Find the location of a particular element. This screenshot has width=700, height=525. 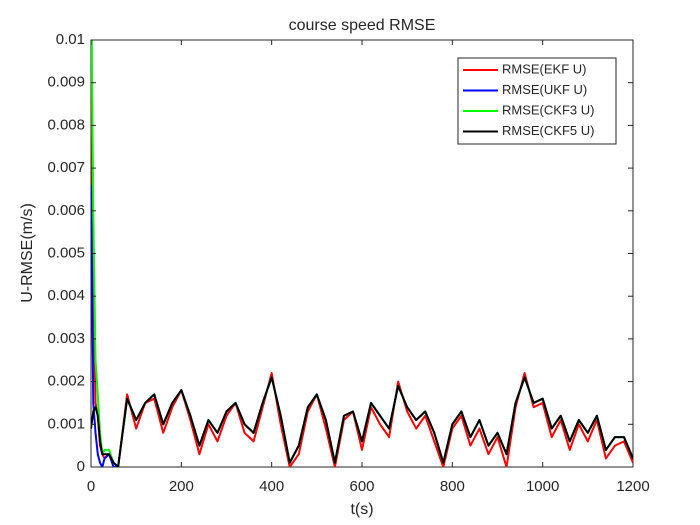

series-line is located at coordinates (362, 421).